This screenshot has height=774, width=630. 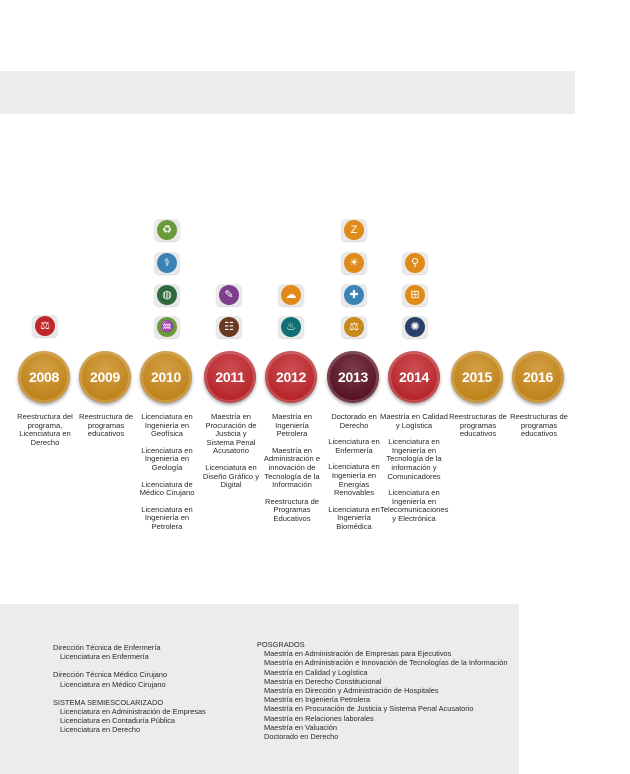 I want to click on milestone-text: Licenciatura de Médico Cirujano, so click(x=167, y=488).